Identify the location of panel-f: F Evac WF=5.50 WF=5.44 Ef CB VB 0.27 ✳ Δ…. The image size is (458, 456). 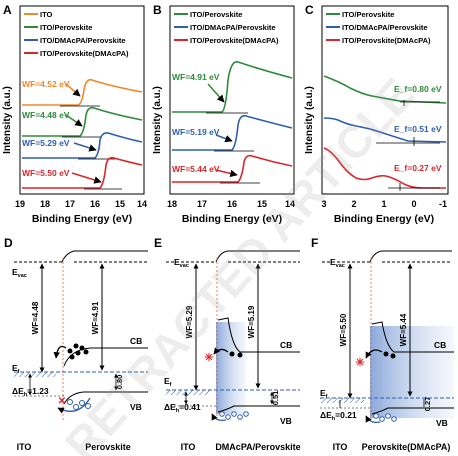
(382, 344).